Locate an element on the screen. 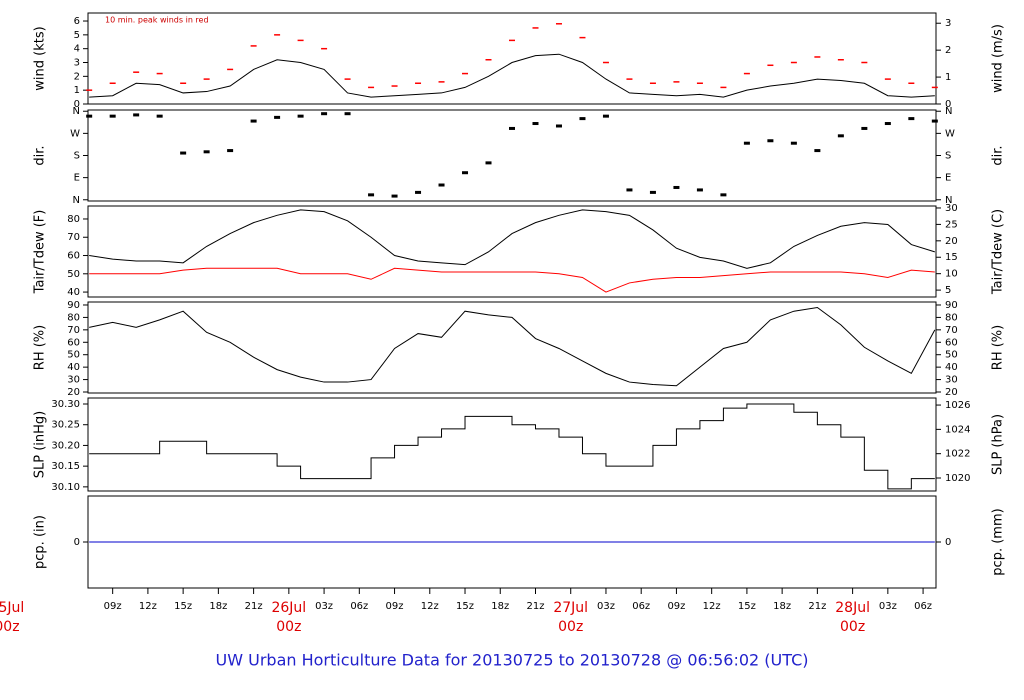 The height and width of the screenshot is (700, 1024). y2-tick-label: E is located at coordinates (948, 178).